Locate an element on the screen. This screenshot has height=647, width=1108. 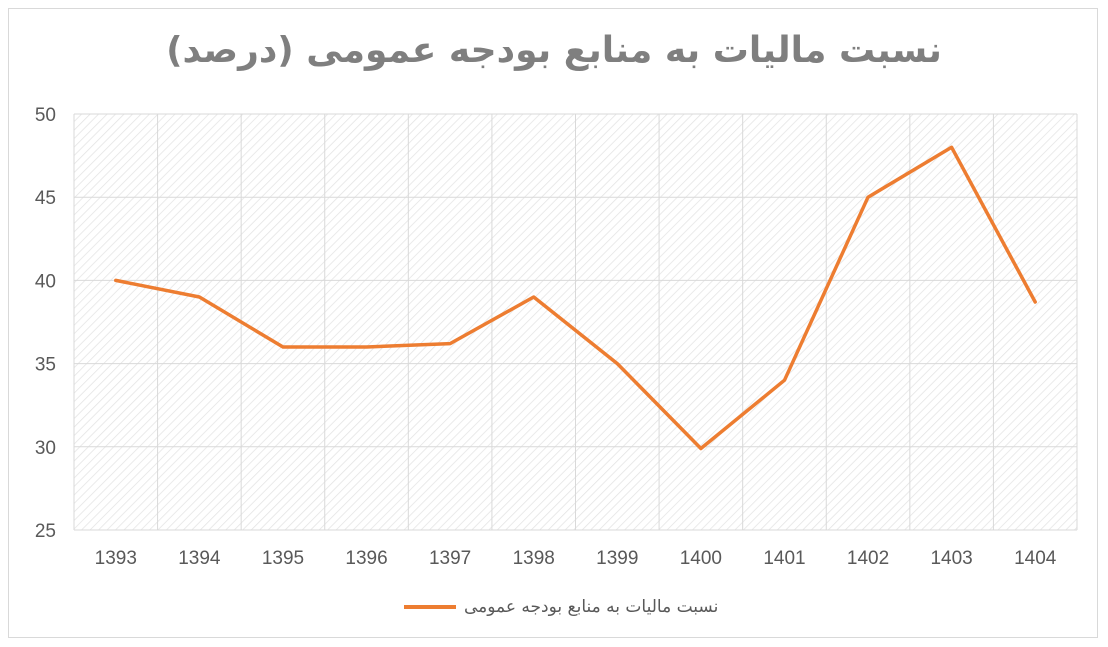
chart-legend: نسبت مالیات به منابع بودجه عمومی is located at coordinates (561, 607).